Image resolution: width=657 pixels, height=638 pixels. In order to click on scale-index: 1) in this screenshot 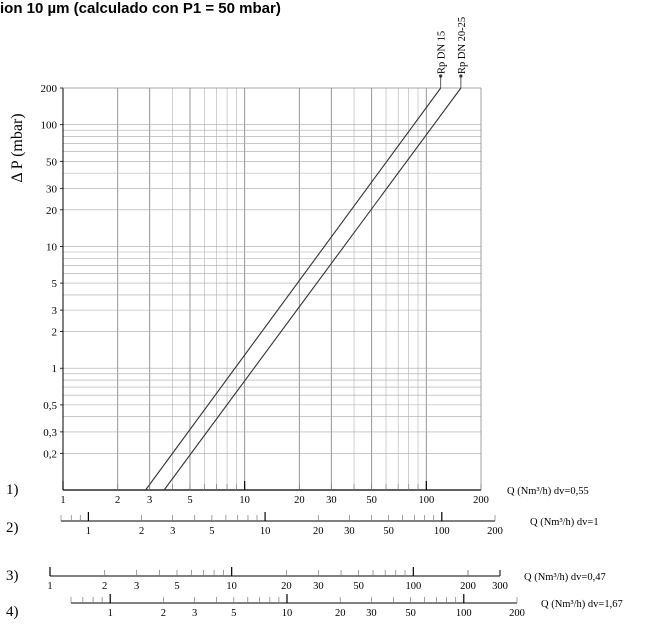, I will do `click(12, 490)`.